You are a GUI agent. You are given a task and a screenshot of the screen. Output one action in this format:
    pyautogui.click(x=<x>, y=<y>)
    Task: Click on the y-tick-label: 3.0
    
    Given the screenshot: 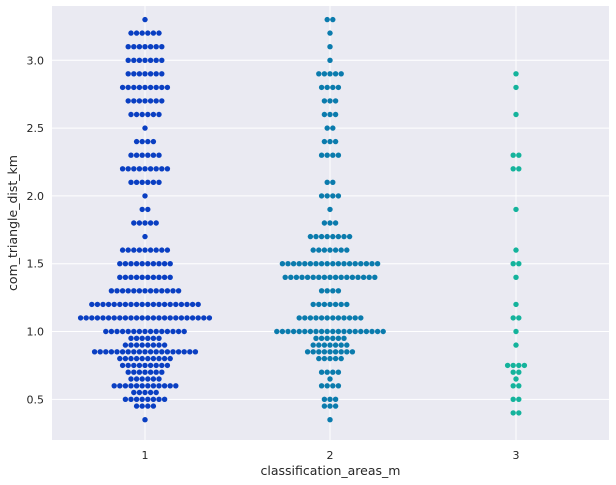 What is the action you would take?
    pyautogui.click(x=36, y=60)
    